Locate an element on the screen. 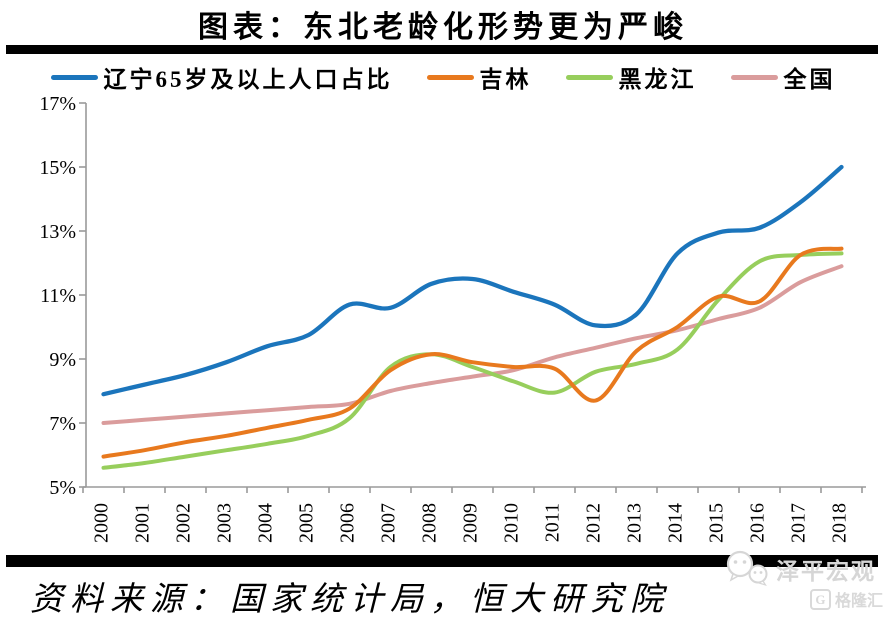  legend-item-liaoning: 辽宁65岁及以上人口占比 is located at coordinates (221, 77).